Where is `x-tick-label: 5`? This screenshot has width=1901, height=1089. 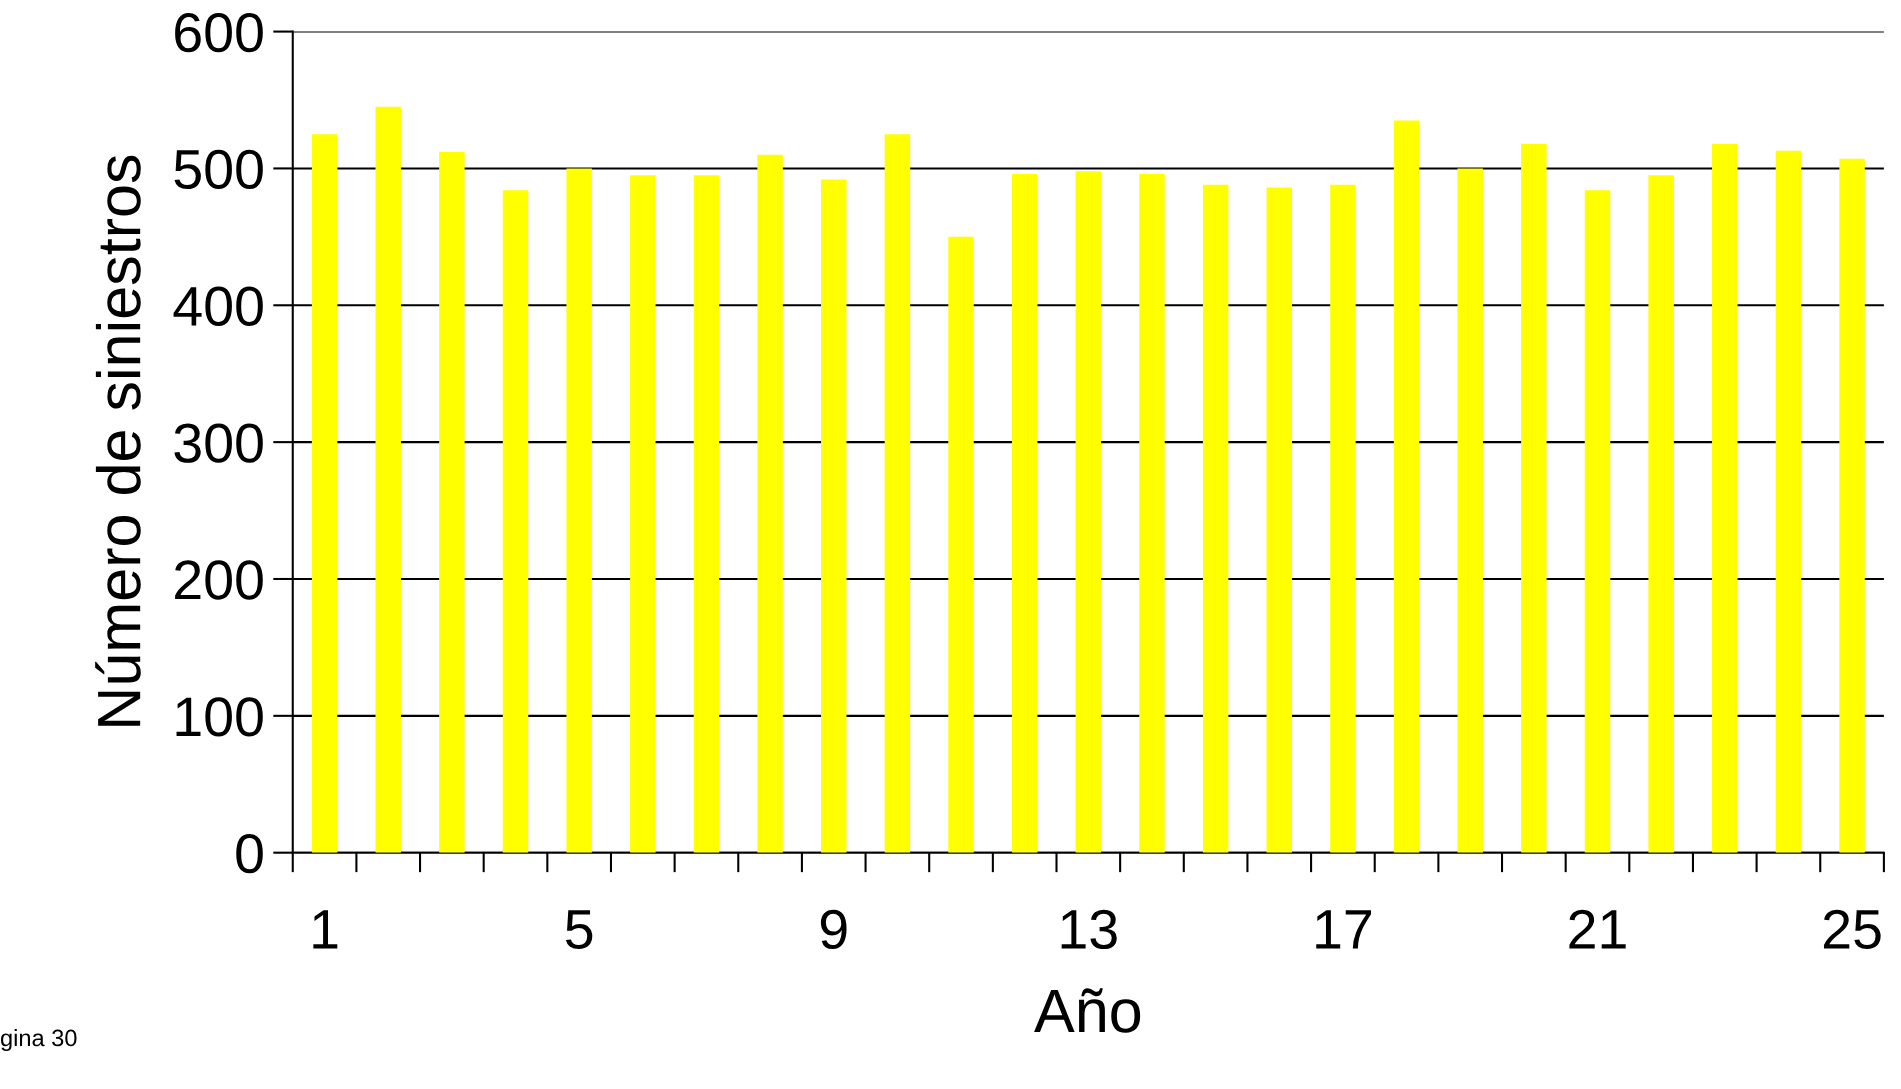 x-tick-label: 5 is located at coordinates (579, 930).